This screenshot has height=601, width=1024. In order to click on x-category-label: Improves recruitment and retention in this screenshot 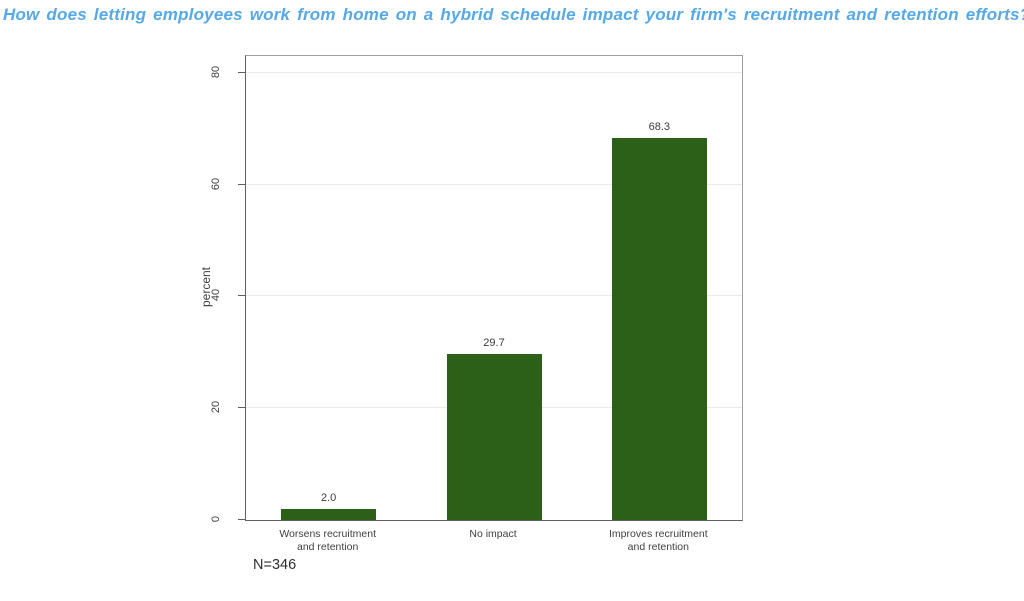, I will do `click(658, 540)`.